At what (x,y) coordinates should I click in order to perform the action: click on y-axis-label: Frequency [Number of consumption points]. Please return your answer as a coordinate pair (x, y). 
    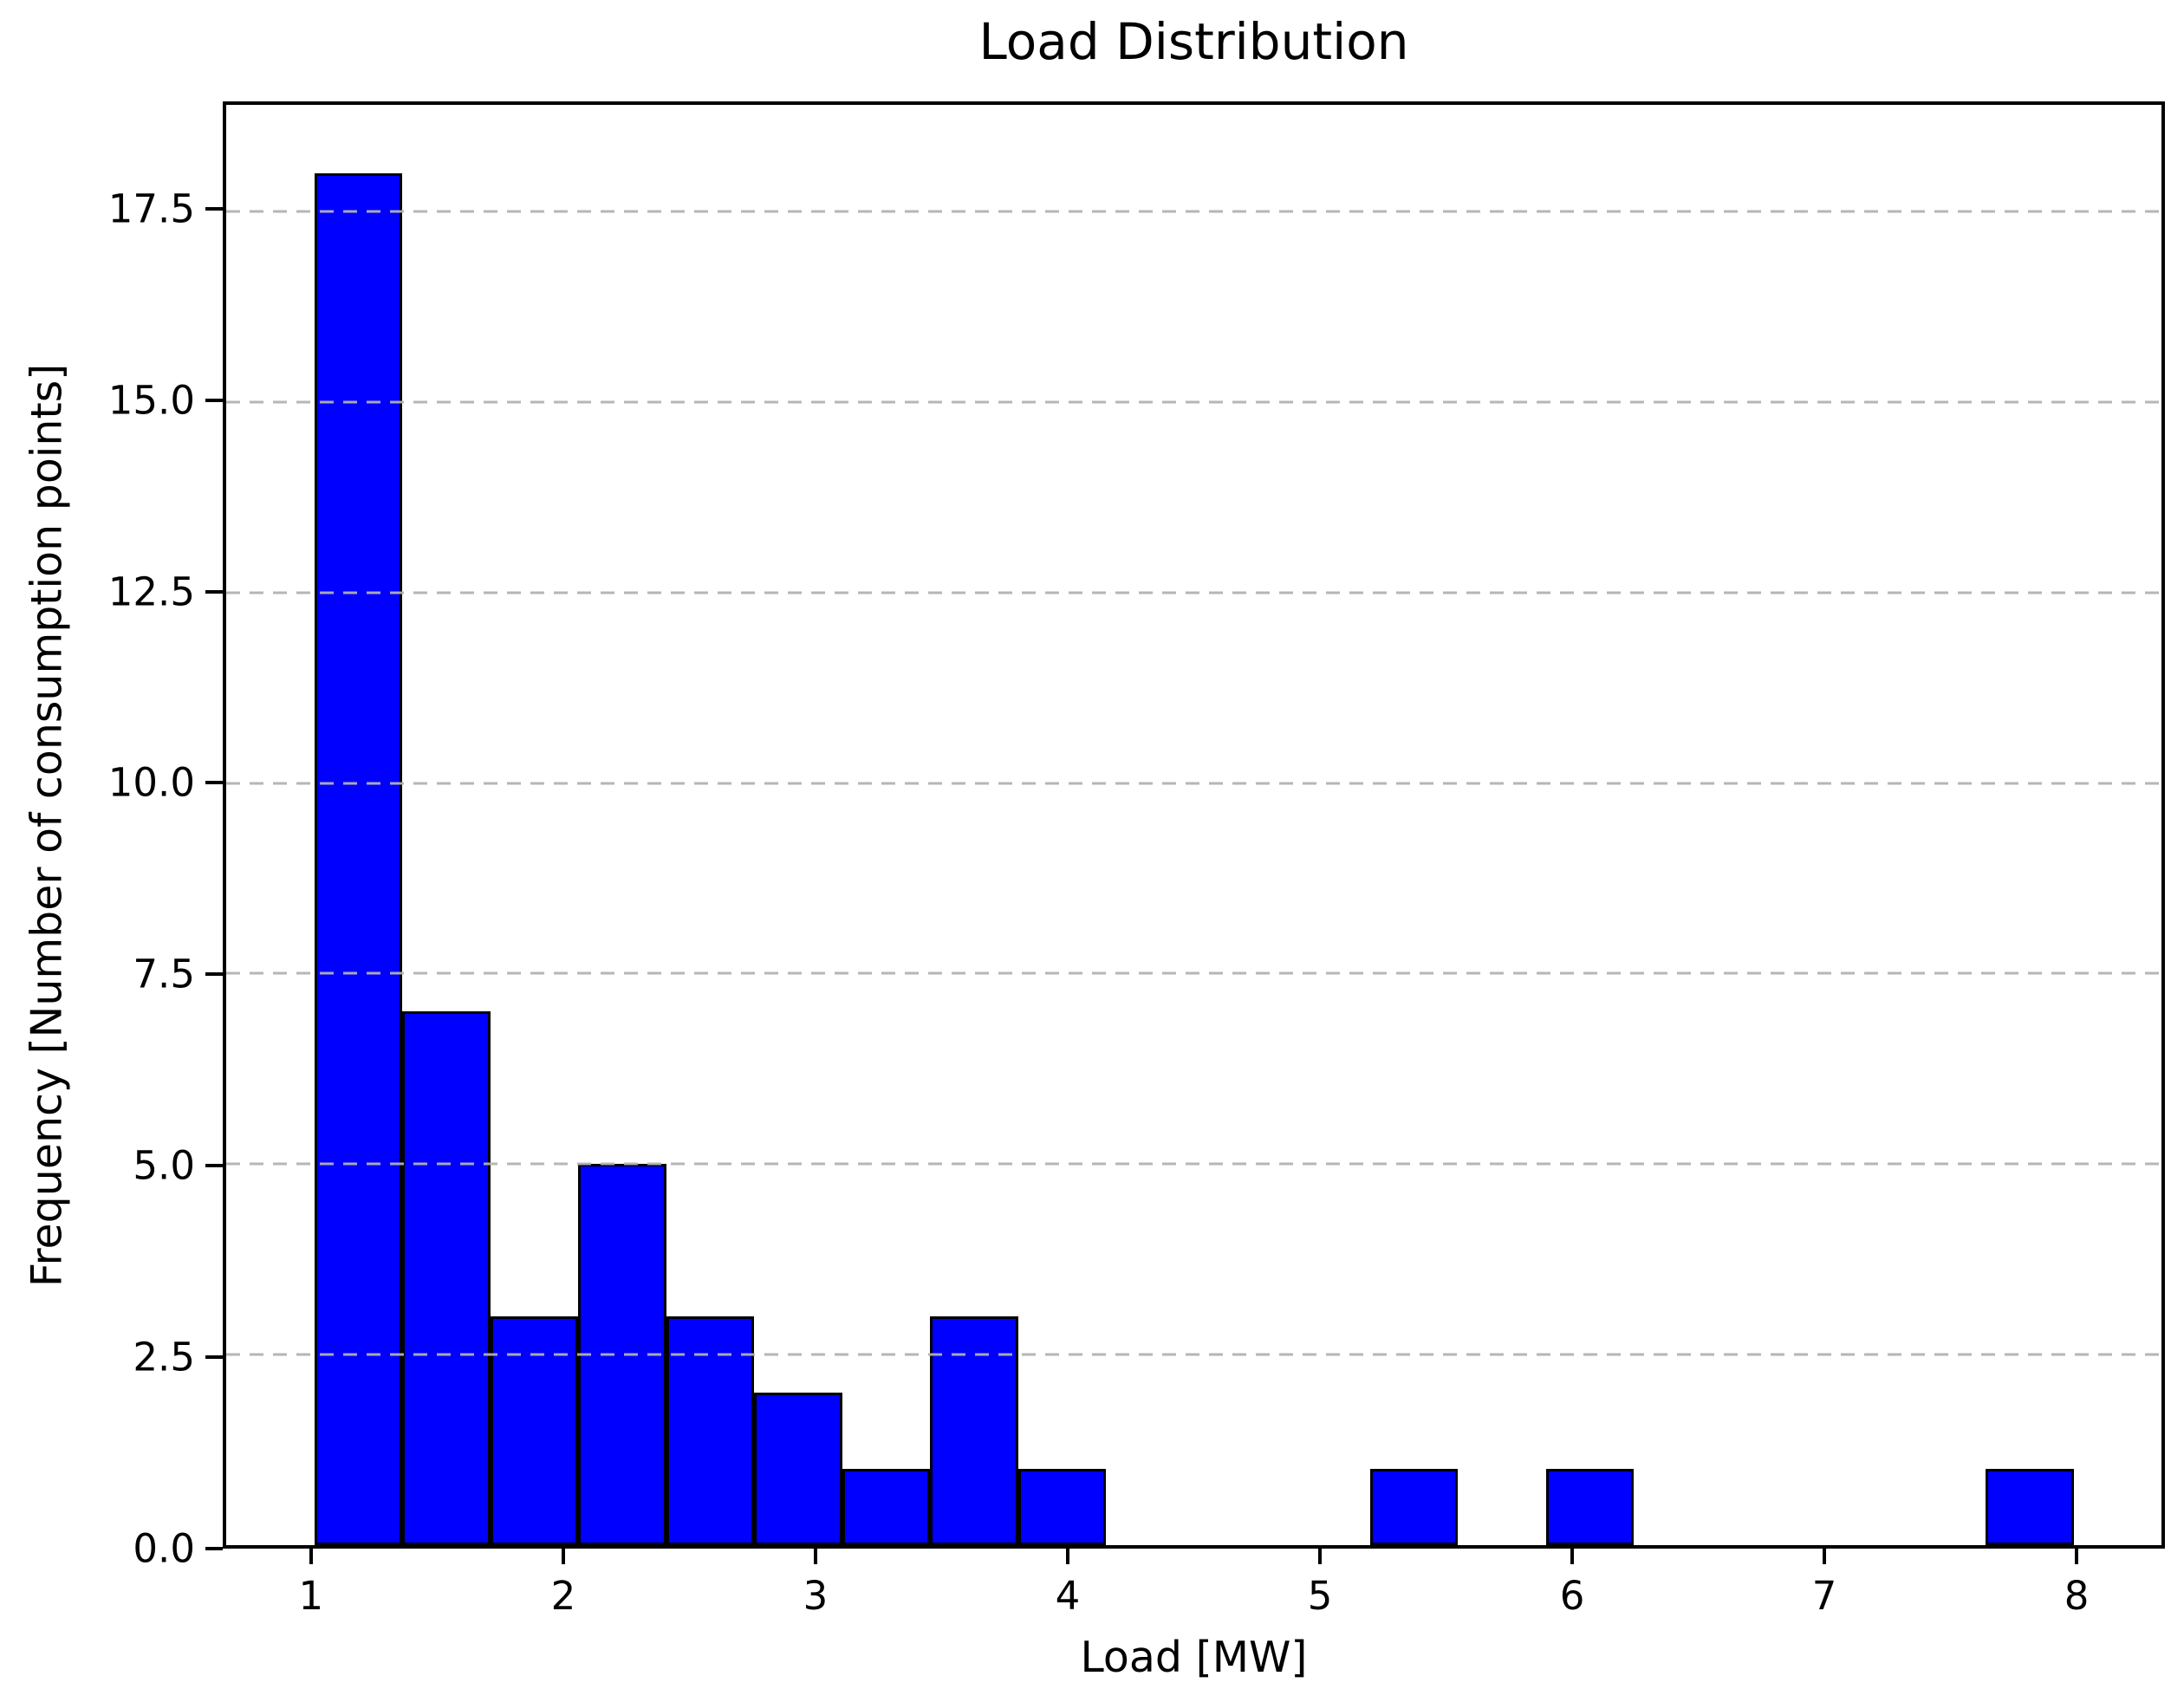
    Looking at the image, I should click on (47, 826).